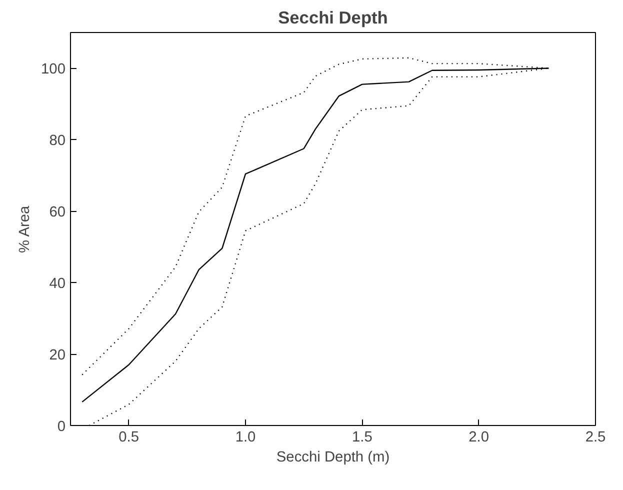 Image resolution: width=623 pixels, height=490 pixels. Describe the element at coordinates (53, 70) in the screenshot. I see `y-tick-label: 100` at that location.